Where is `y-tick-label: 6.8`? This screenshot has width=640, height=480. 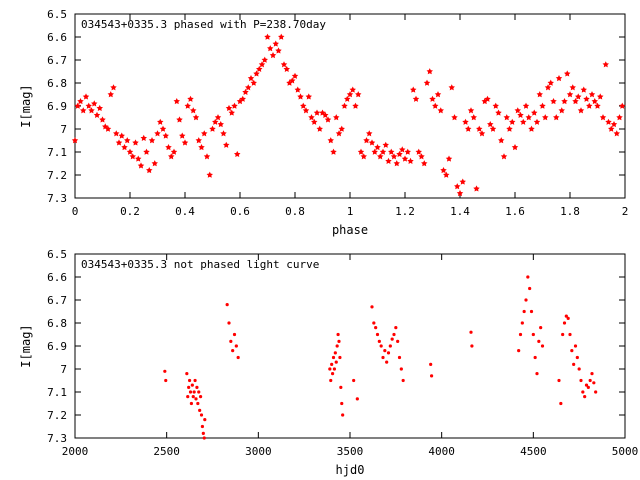
y-tick-label: 6.8 is located at coordinates (57, 323).